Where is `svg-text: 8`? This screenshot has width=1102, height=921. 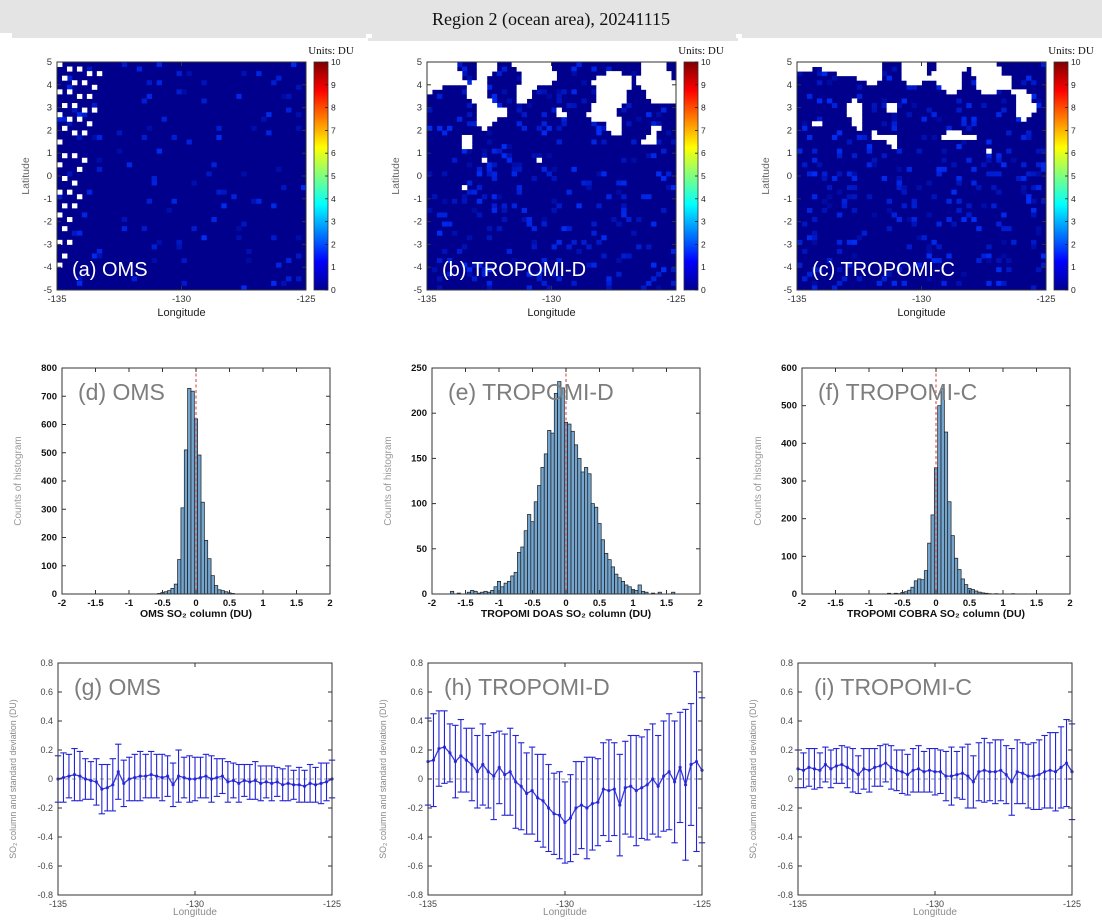
svg-text: 8 is located at coordinates (1073, 108).